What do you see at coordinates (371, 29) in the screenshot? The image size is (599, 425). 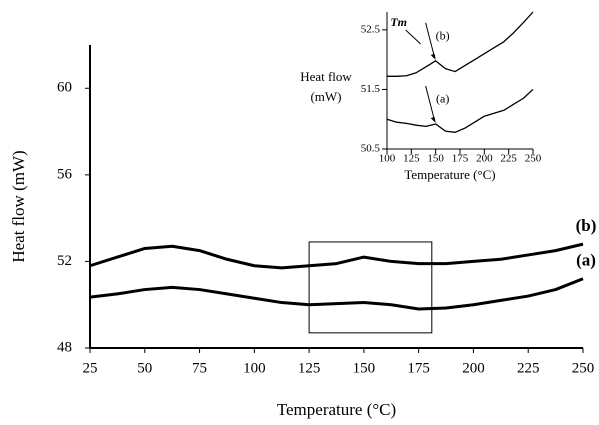 I see `y-tick-label: 52.5` at bounding box center [371, 29].